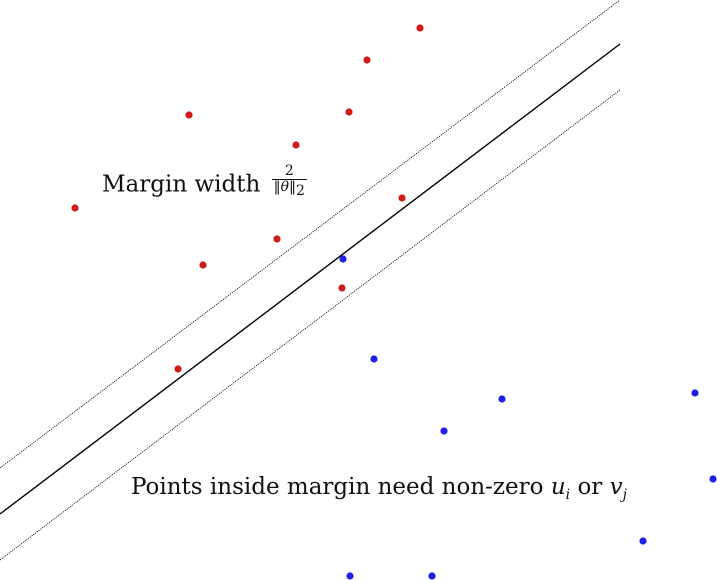 Image resolution: width=717 pixels, height=580 pixels. I want to click on margin-width-fraction: 2 ‖θ‖2, so click(289, 181).